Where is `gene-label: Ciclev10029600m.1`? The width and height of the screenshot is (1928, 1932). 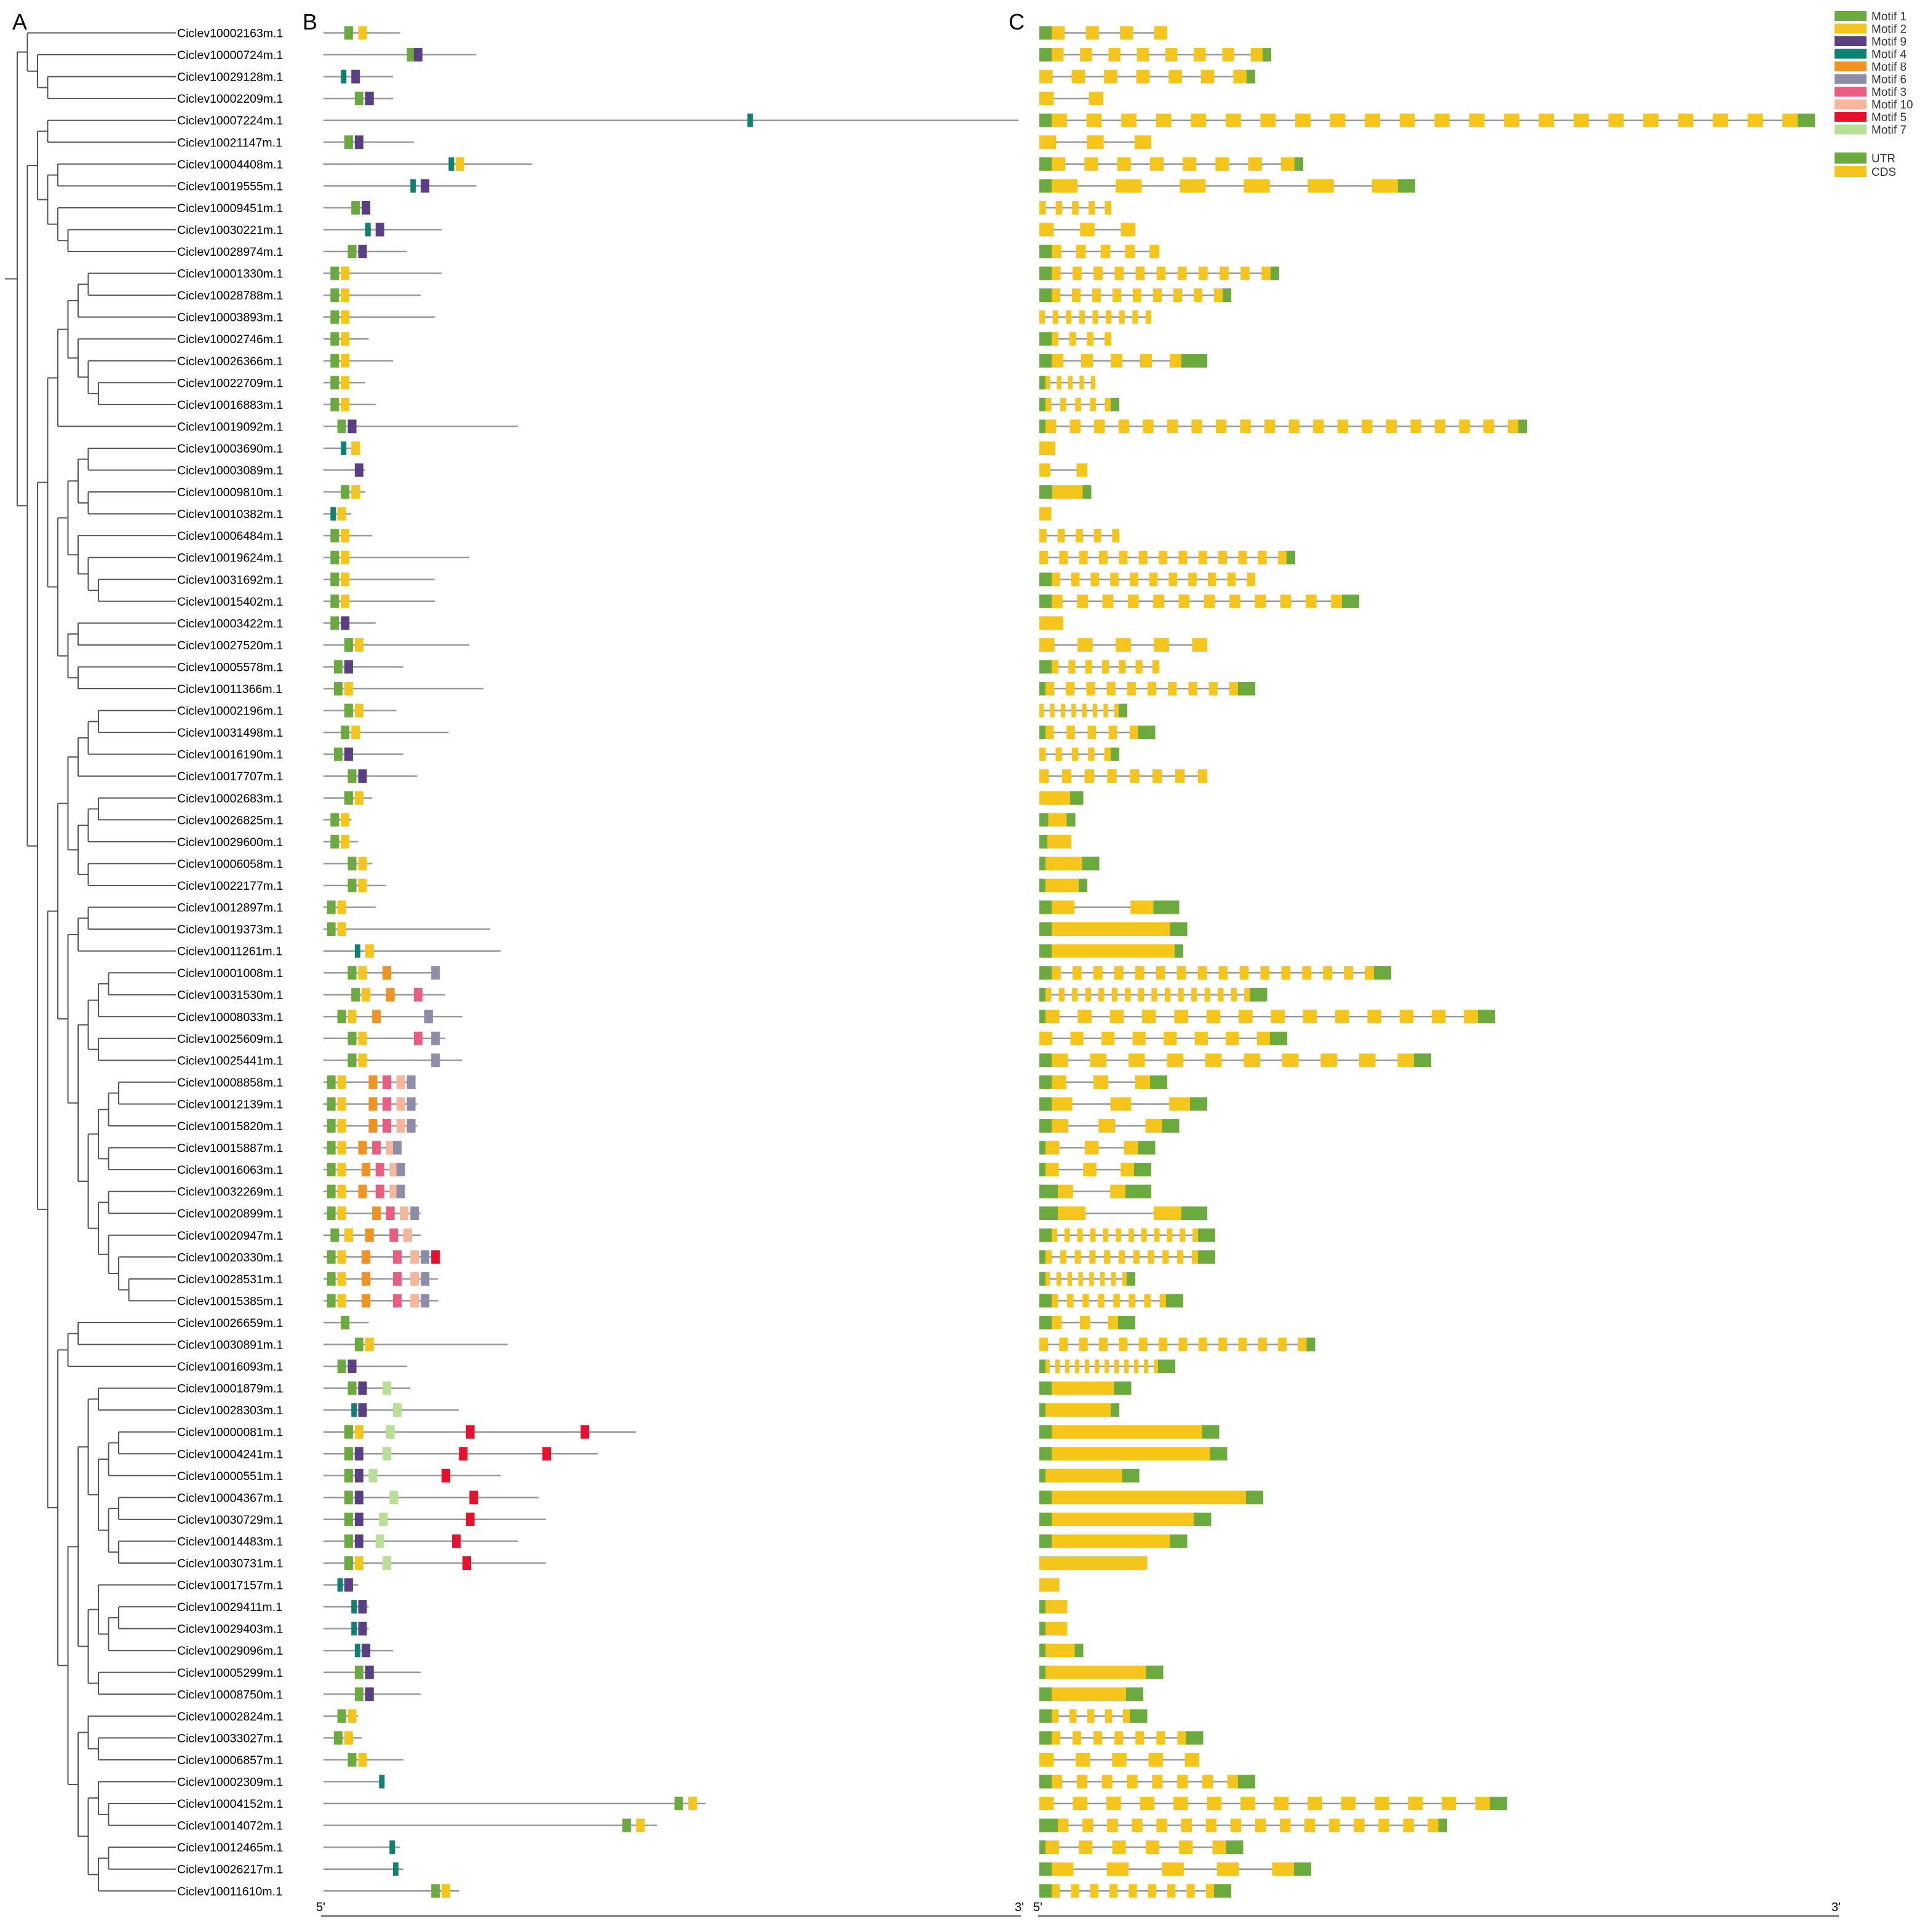 gene-label: Ciclev10029600m.1 is located at coordinates (230, 842).